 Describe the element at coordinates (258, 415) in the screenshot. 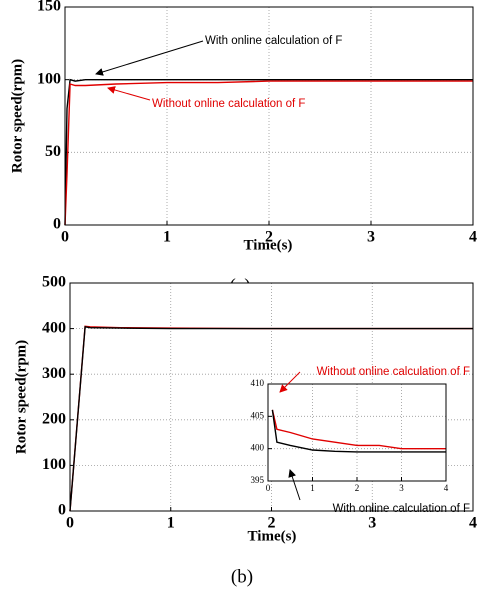

I see `y-tick-label: 405` at that location.